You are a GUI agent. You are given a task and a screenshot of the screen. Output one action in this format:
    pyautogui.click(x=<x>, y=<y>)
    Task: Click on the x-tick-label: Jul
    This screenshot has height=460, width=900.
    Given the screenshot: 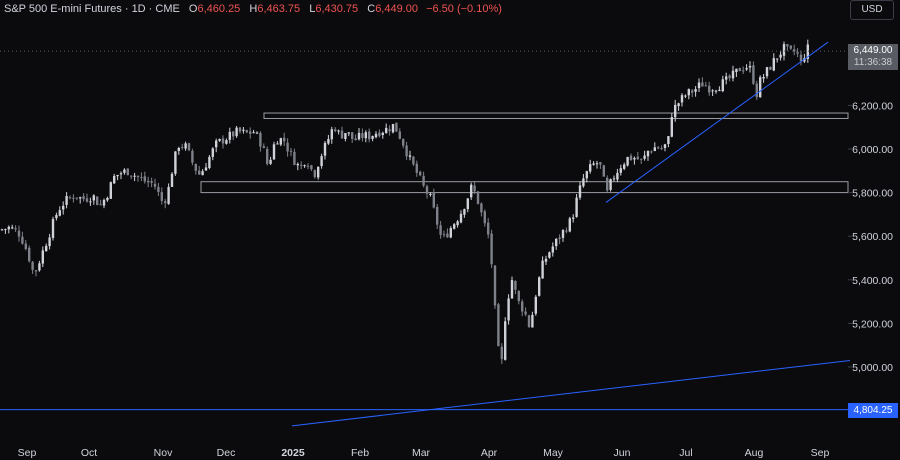 What is the action you would take?
    pyautogui.click(x=685, y=453)
    